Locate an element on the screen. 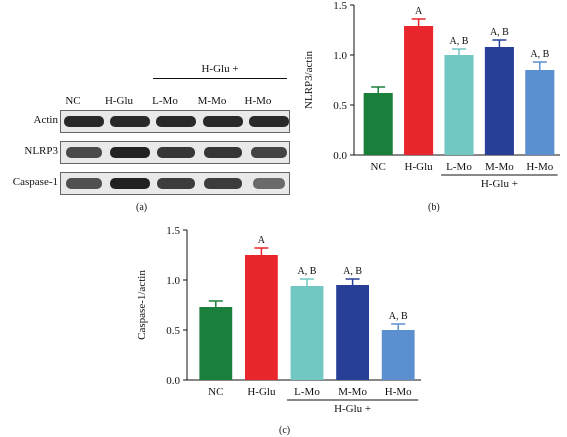 Image resolution: width=567 pixels, height=437 pixels. blot-lane-label: NC is located at coordinates (73, 101).